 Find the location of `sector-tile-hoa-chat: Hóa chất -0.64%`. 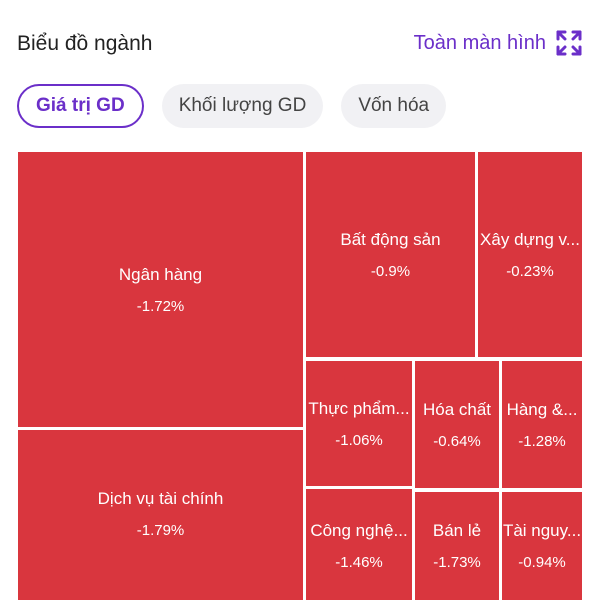

sector-tile-hoa-chat: Hóa chất -0.64% is located at coordinates (457, 424).